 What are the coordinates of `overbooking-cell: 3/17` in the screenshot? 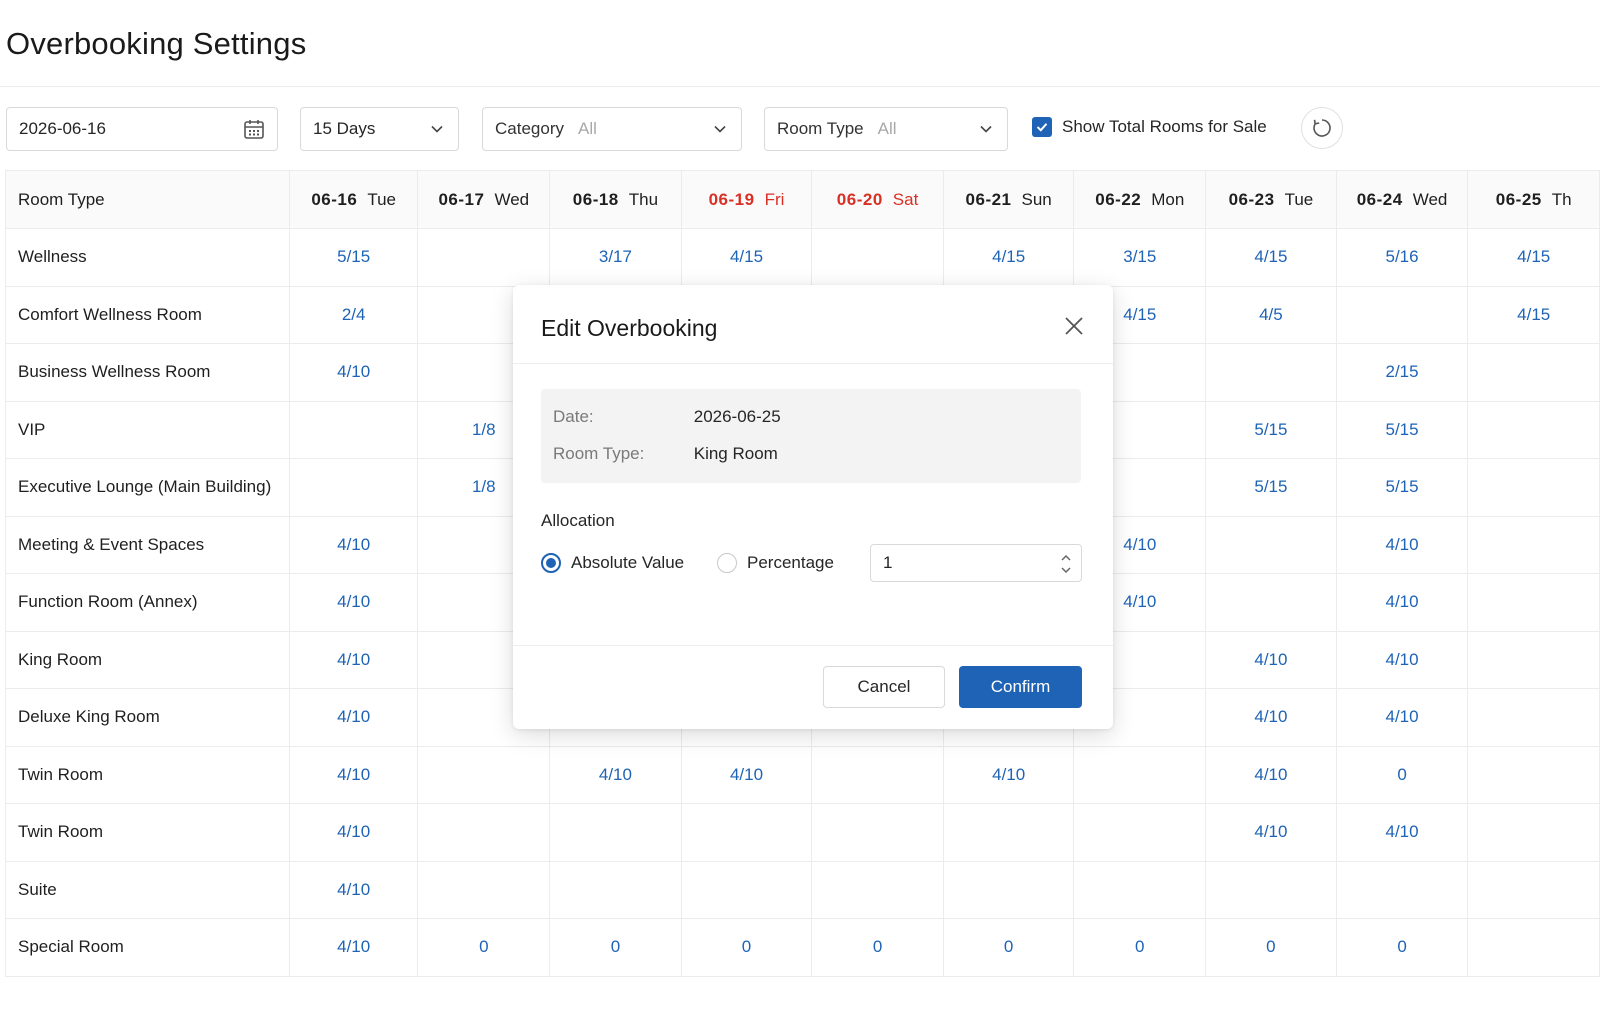 It's located at (615, 257).